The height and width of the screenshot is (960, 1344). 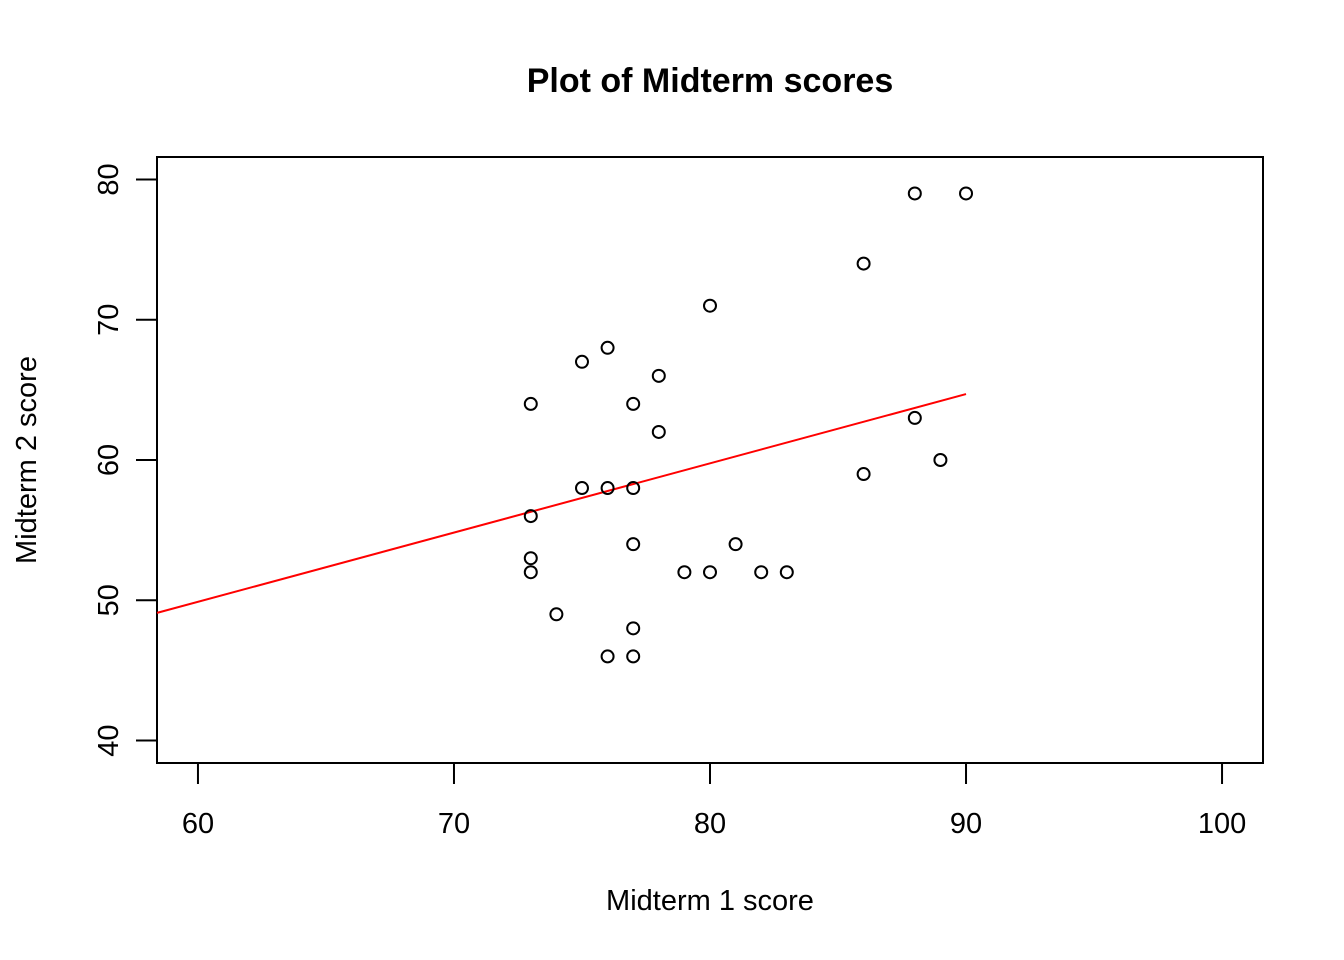 I want to click on x-axis-label: Midterm 1 score, so click(x=710, y=901).